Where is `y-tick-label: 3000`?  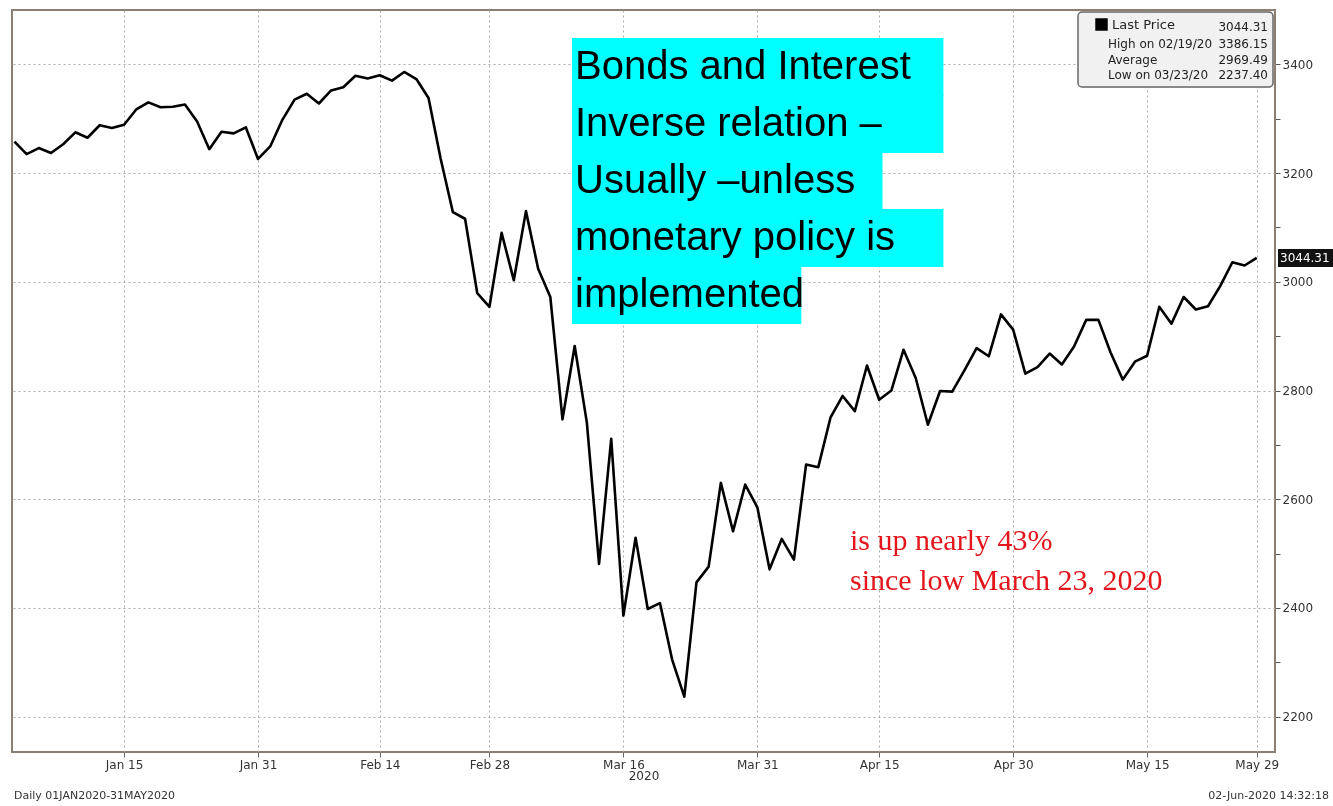 y-tick-label: 3000 is located at coordinates (1298, 282).